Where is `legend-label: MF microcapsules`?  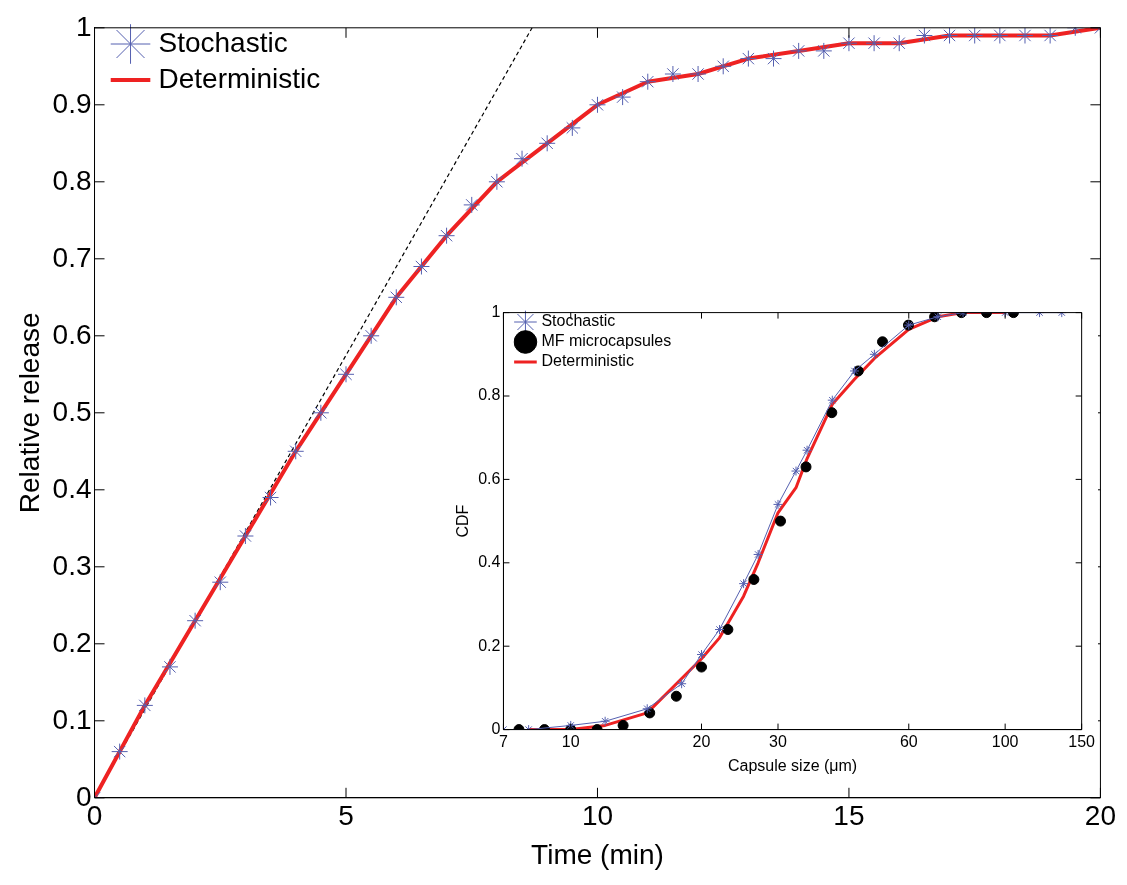 legend-label: MF microcapsules is located at coordinates (606, 341).